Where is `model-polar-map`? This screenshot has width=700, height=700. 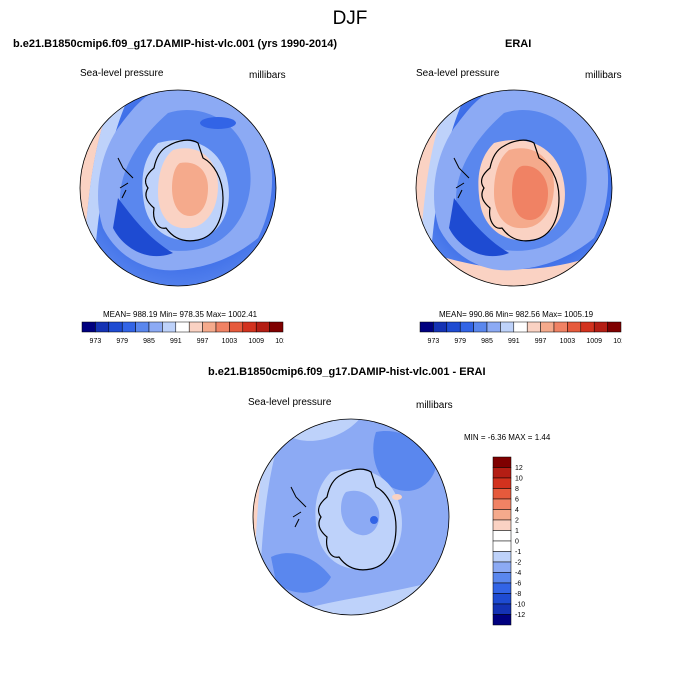 model-polar-map is located at coordinates (178, 188).